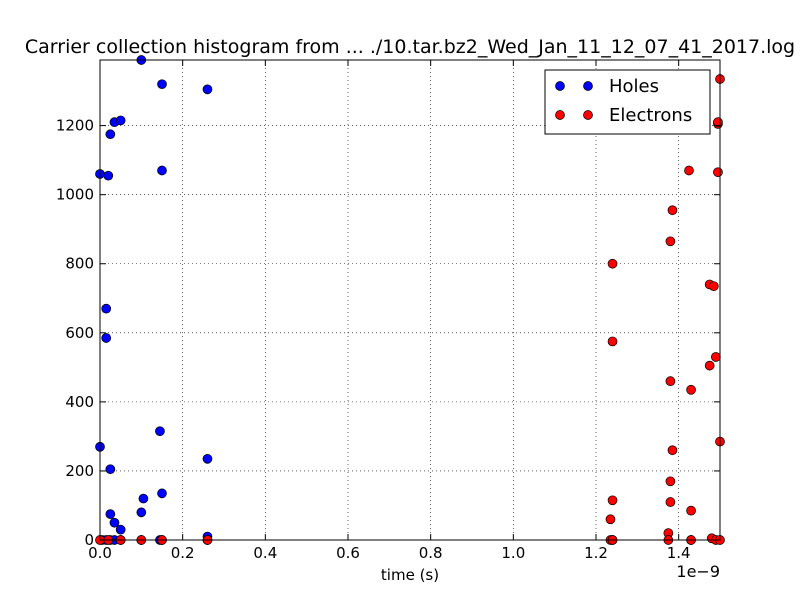 The height and width of the screenshot is (600, 800). I want to click on legend-label-electrons: Electrons, so click(650, 115).